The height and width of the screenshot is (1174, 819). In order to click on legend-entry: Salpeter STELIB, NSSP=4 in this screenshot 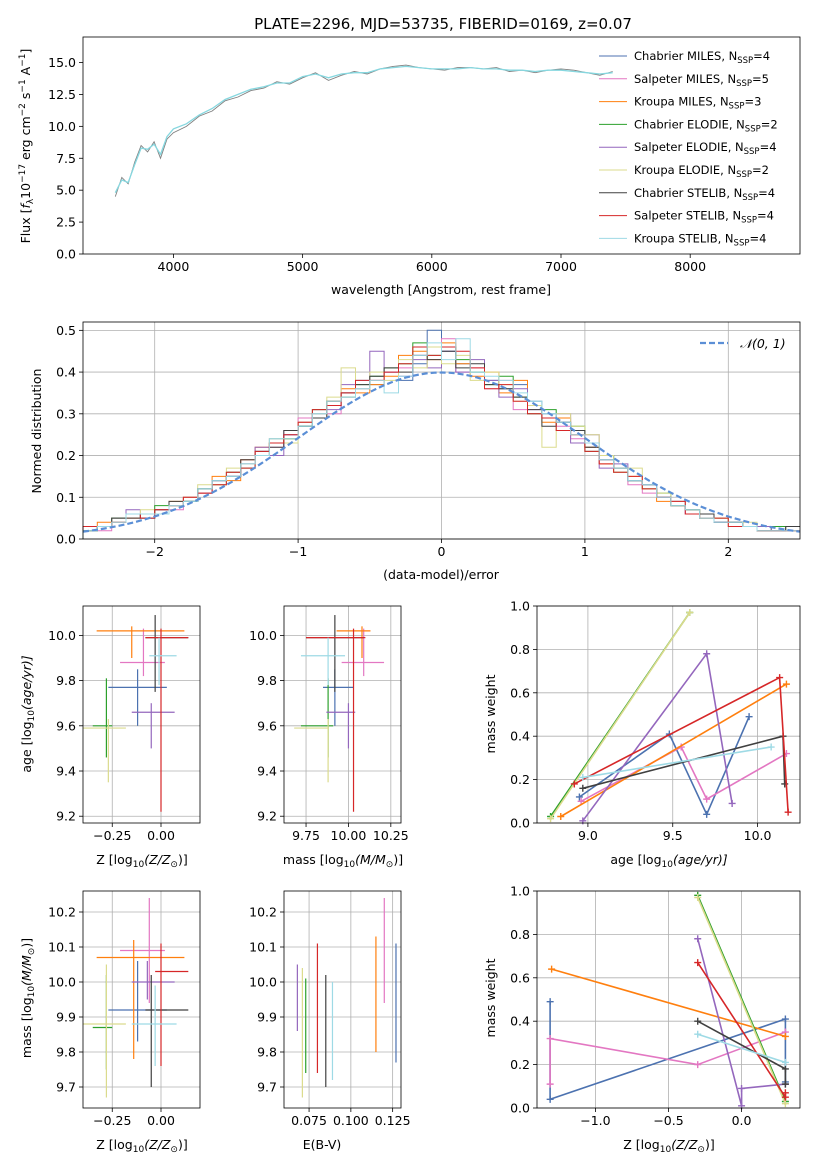, I will do `click(704, 217)`.